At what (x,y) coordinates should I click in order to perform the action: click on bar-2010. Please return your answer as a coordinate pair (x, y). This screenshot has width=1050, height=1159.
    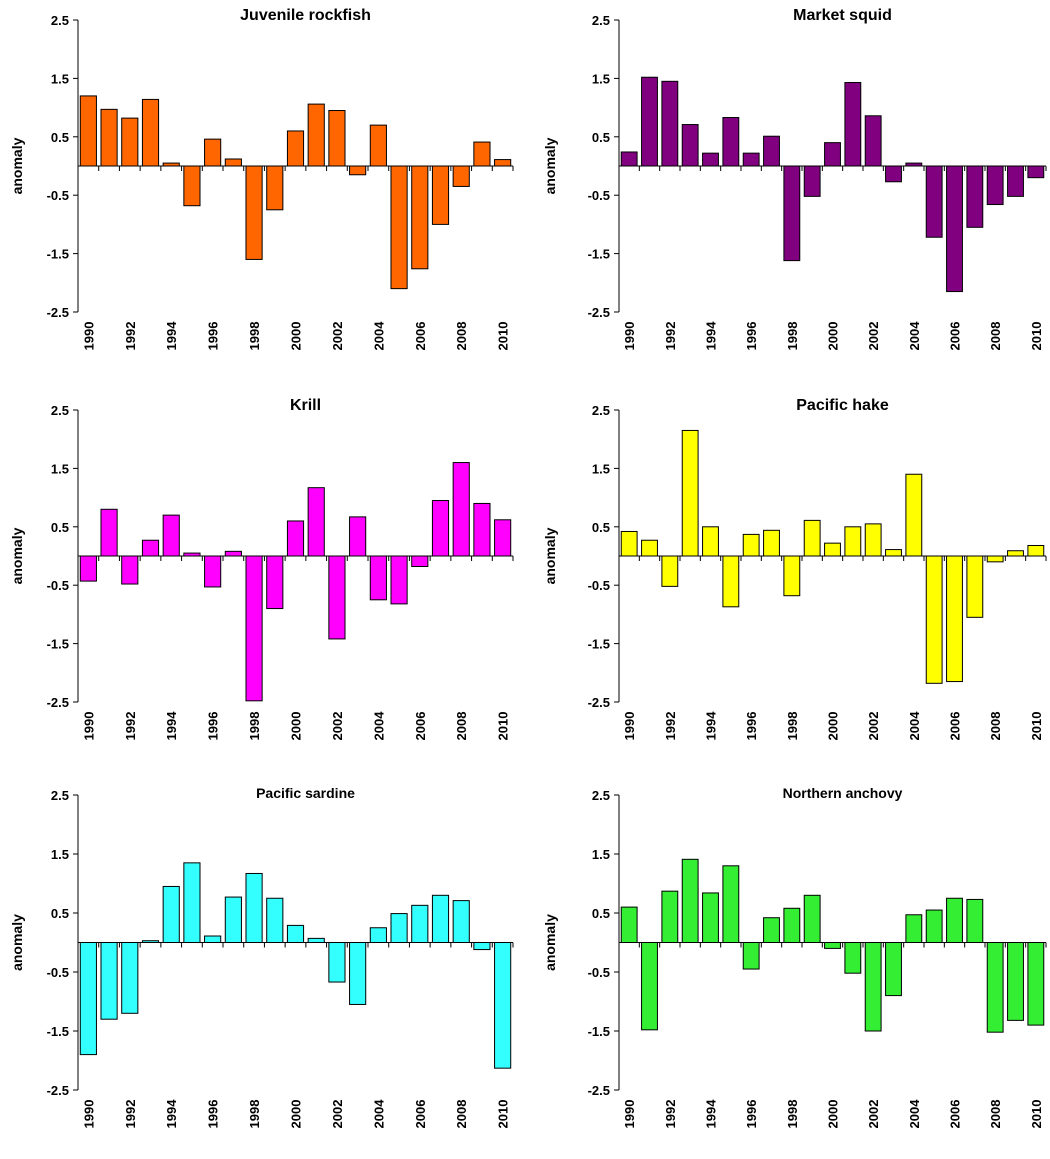
    Looking at the image, I should click on (503, 163).